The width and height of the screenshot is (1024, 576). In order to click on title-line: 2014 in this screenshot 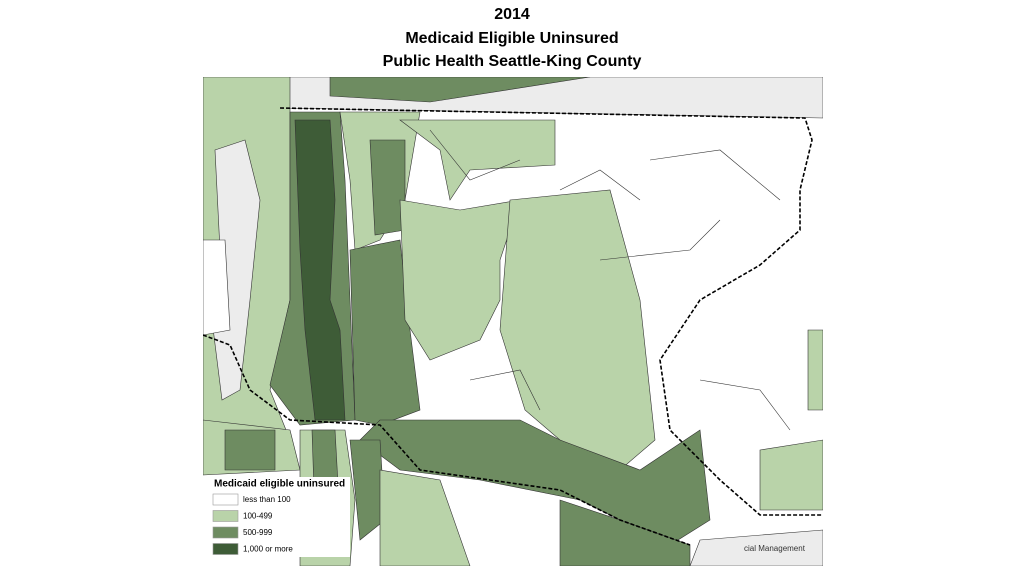, I will do `click(512, 14)`.